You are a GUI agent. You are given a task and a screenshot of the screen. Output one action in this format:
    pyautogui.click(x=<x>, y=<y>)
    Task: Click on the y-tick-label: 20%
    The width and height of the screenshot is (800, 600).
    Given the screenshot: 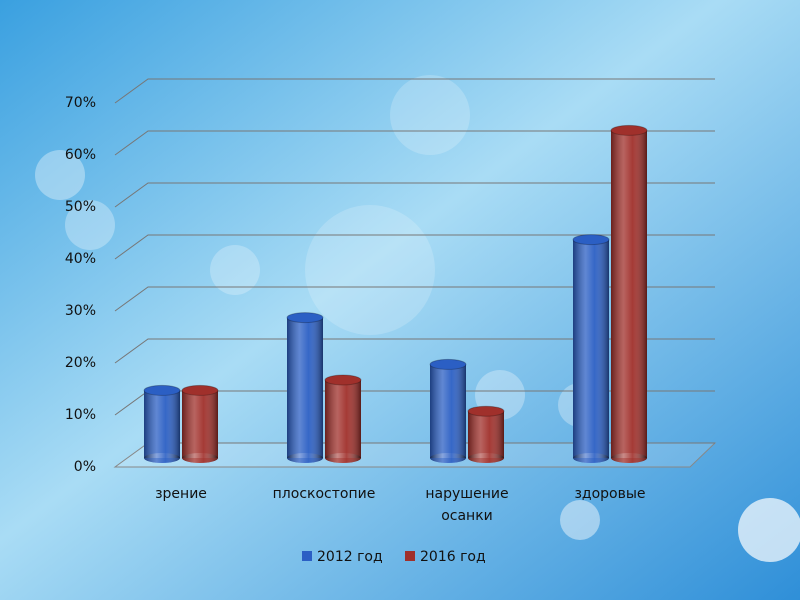 What is the action you would take?
    pyautogui.click(x=80, y=363)
    